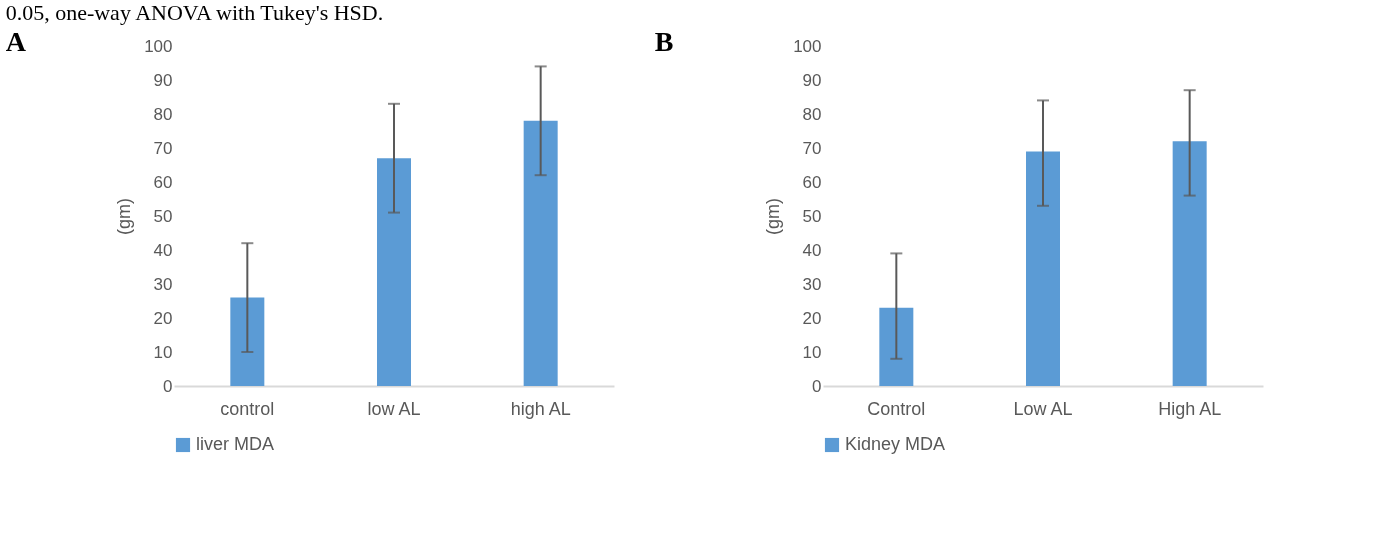 The width and height of the screenshot is (1400, 551). What do you see at coordinates (896, 408) in the screenshot?
I see `x-tick-label: Control` at bounding box center [896, 408].